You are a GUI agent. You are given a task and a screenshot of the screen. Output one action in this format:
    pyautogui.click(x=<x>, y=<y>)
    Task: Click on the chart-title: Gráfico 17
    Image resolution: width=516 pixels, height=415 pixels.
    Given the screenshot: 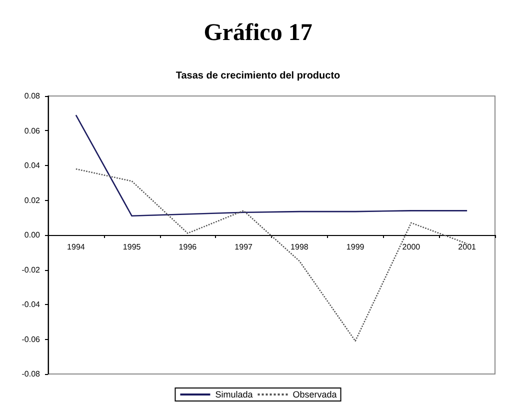 What is the action you would take?
    pyautogui.click(x=258, y=33)
    